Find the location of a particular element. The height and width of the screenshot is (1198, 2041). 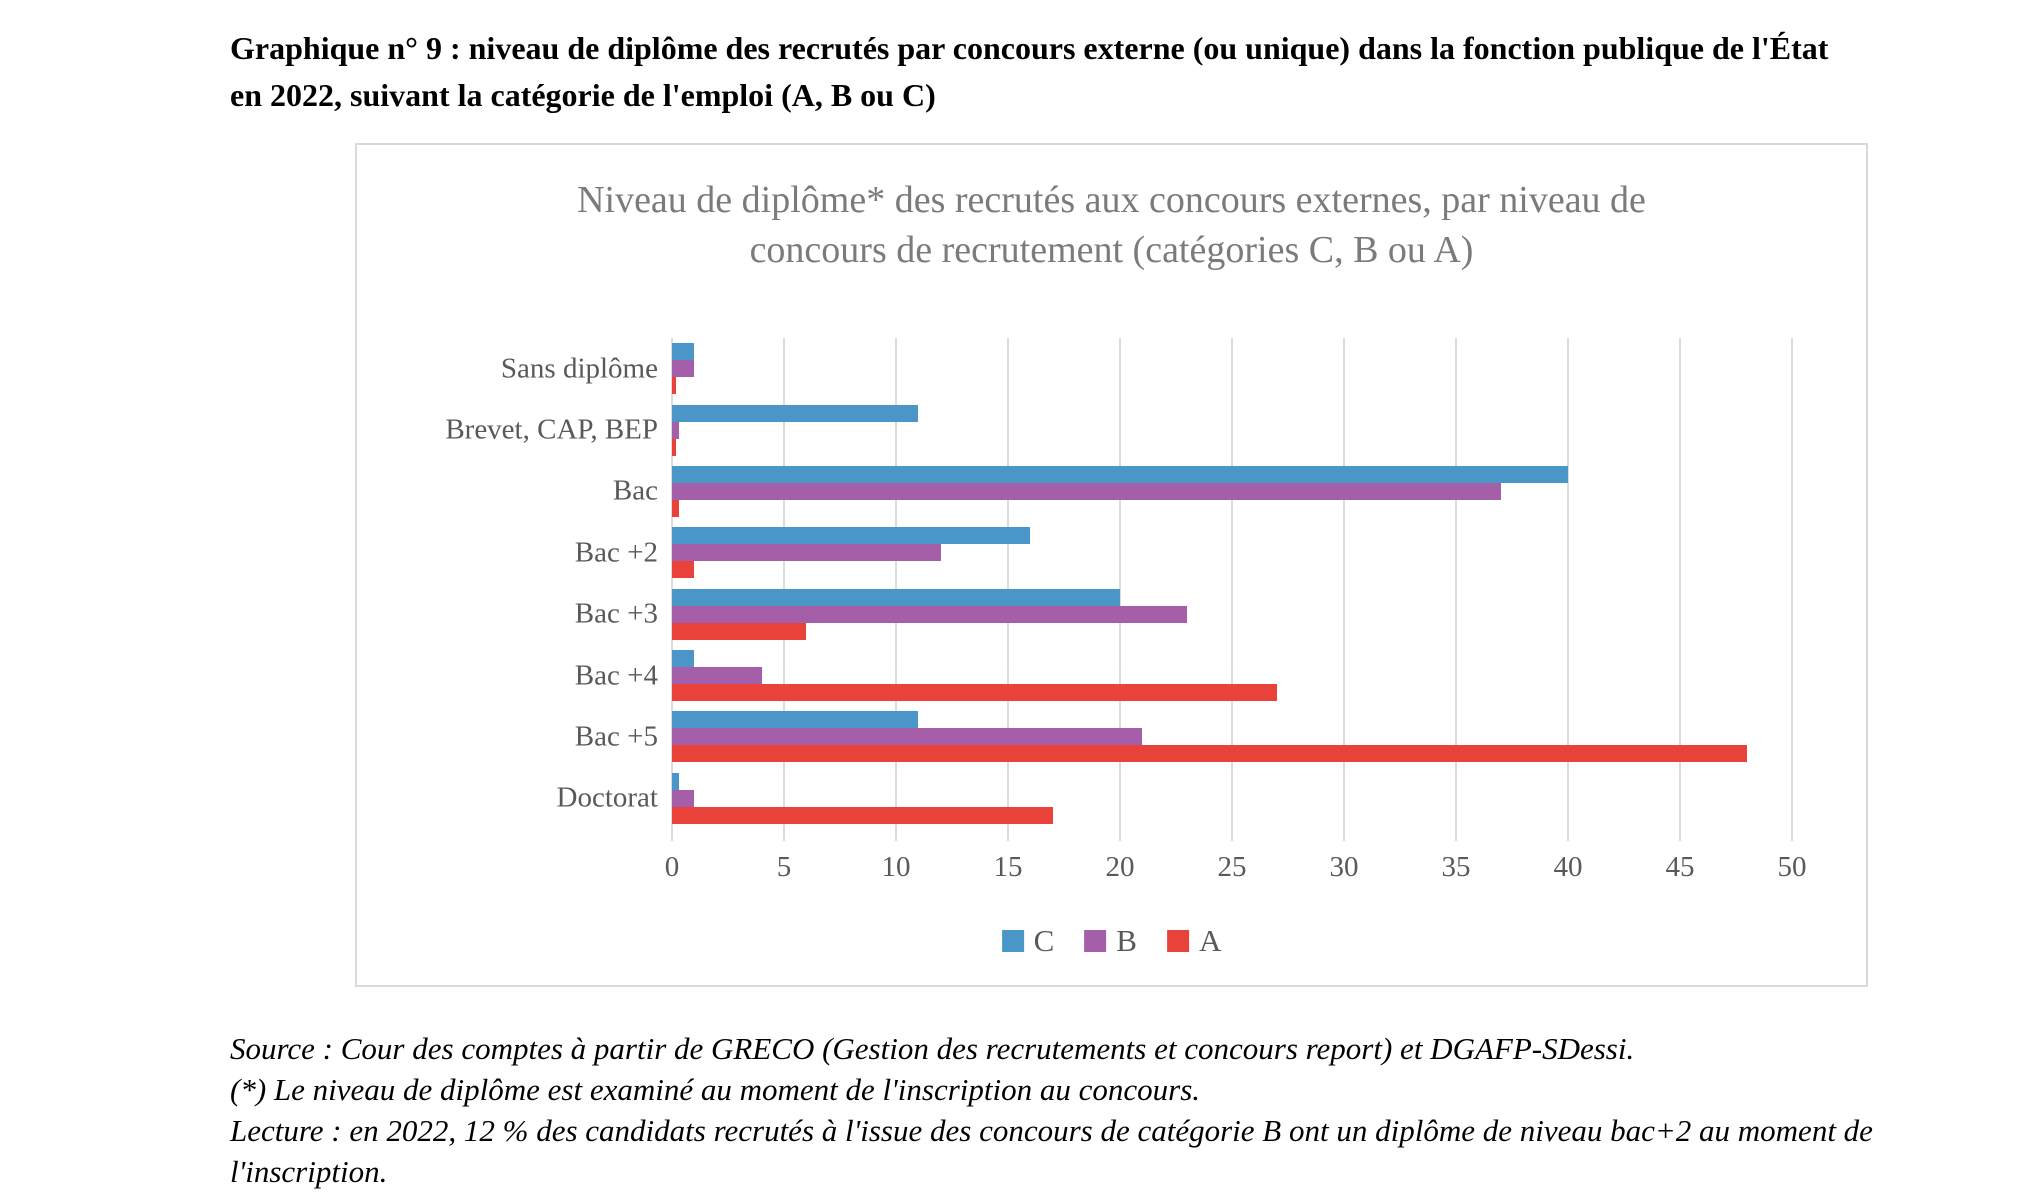

legend-item-A: A is located at coordinates (1194, 941).